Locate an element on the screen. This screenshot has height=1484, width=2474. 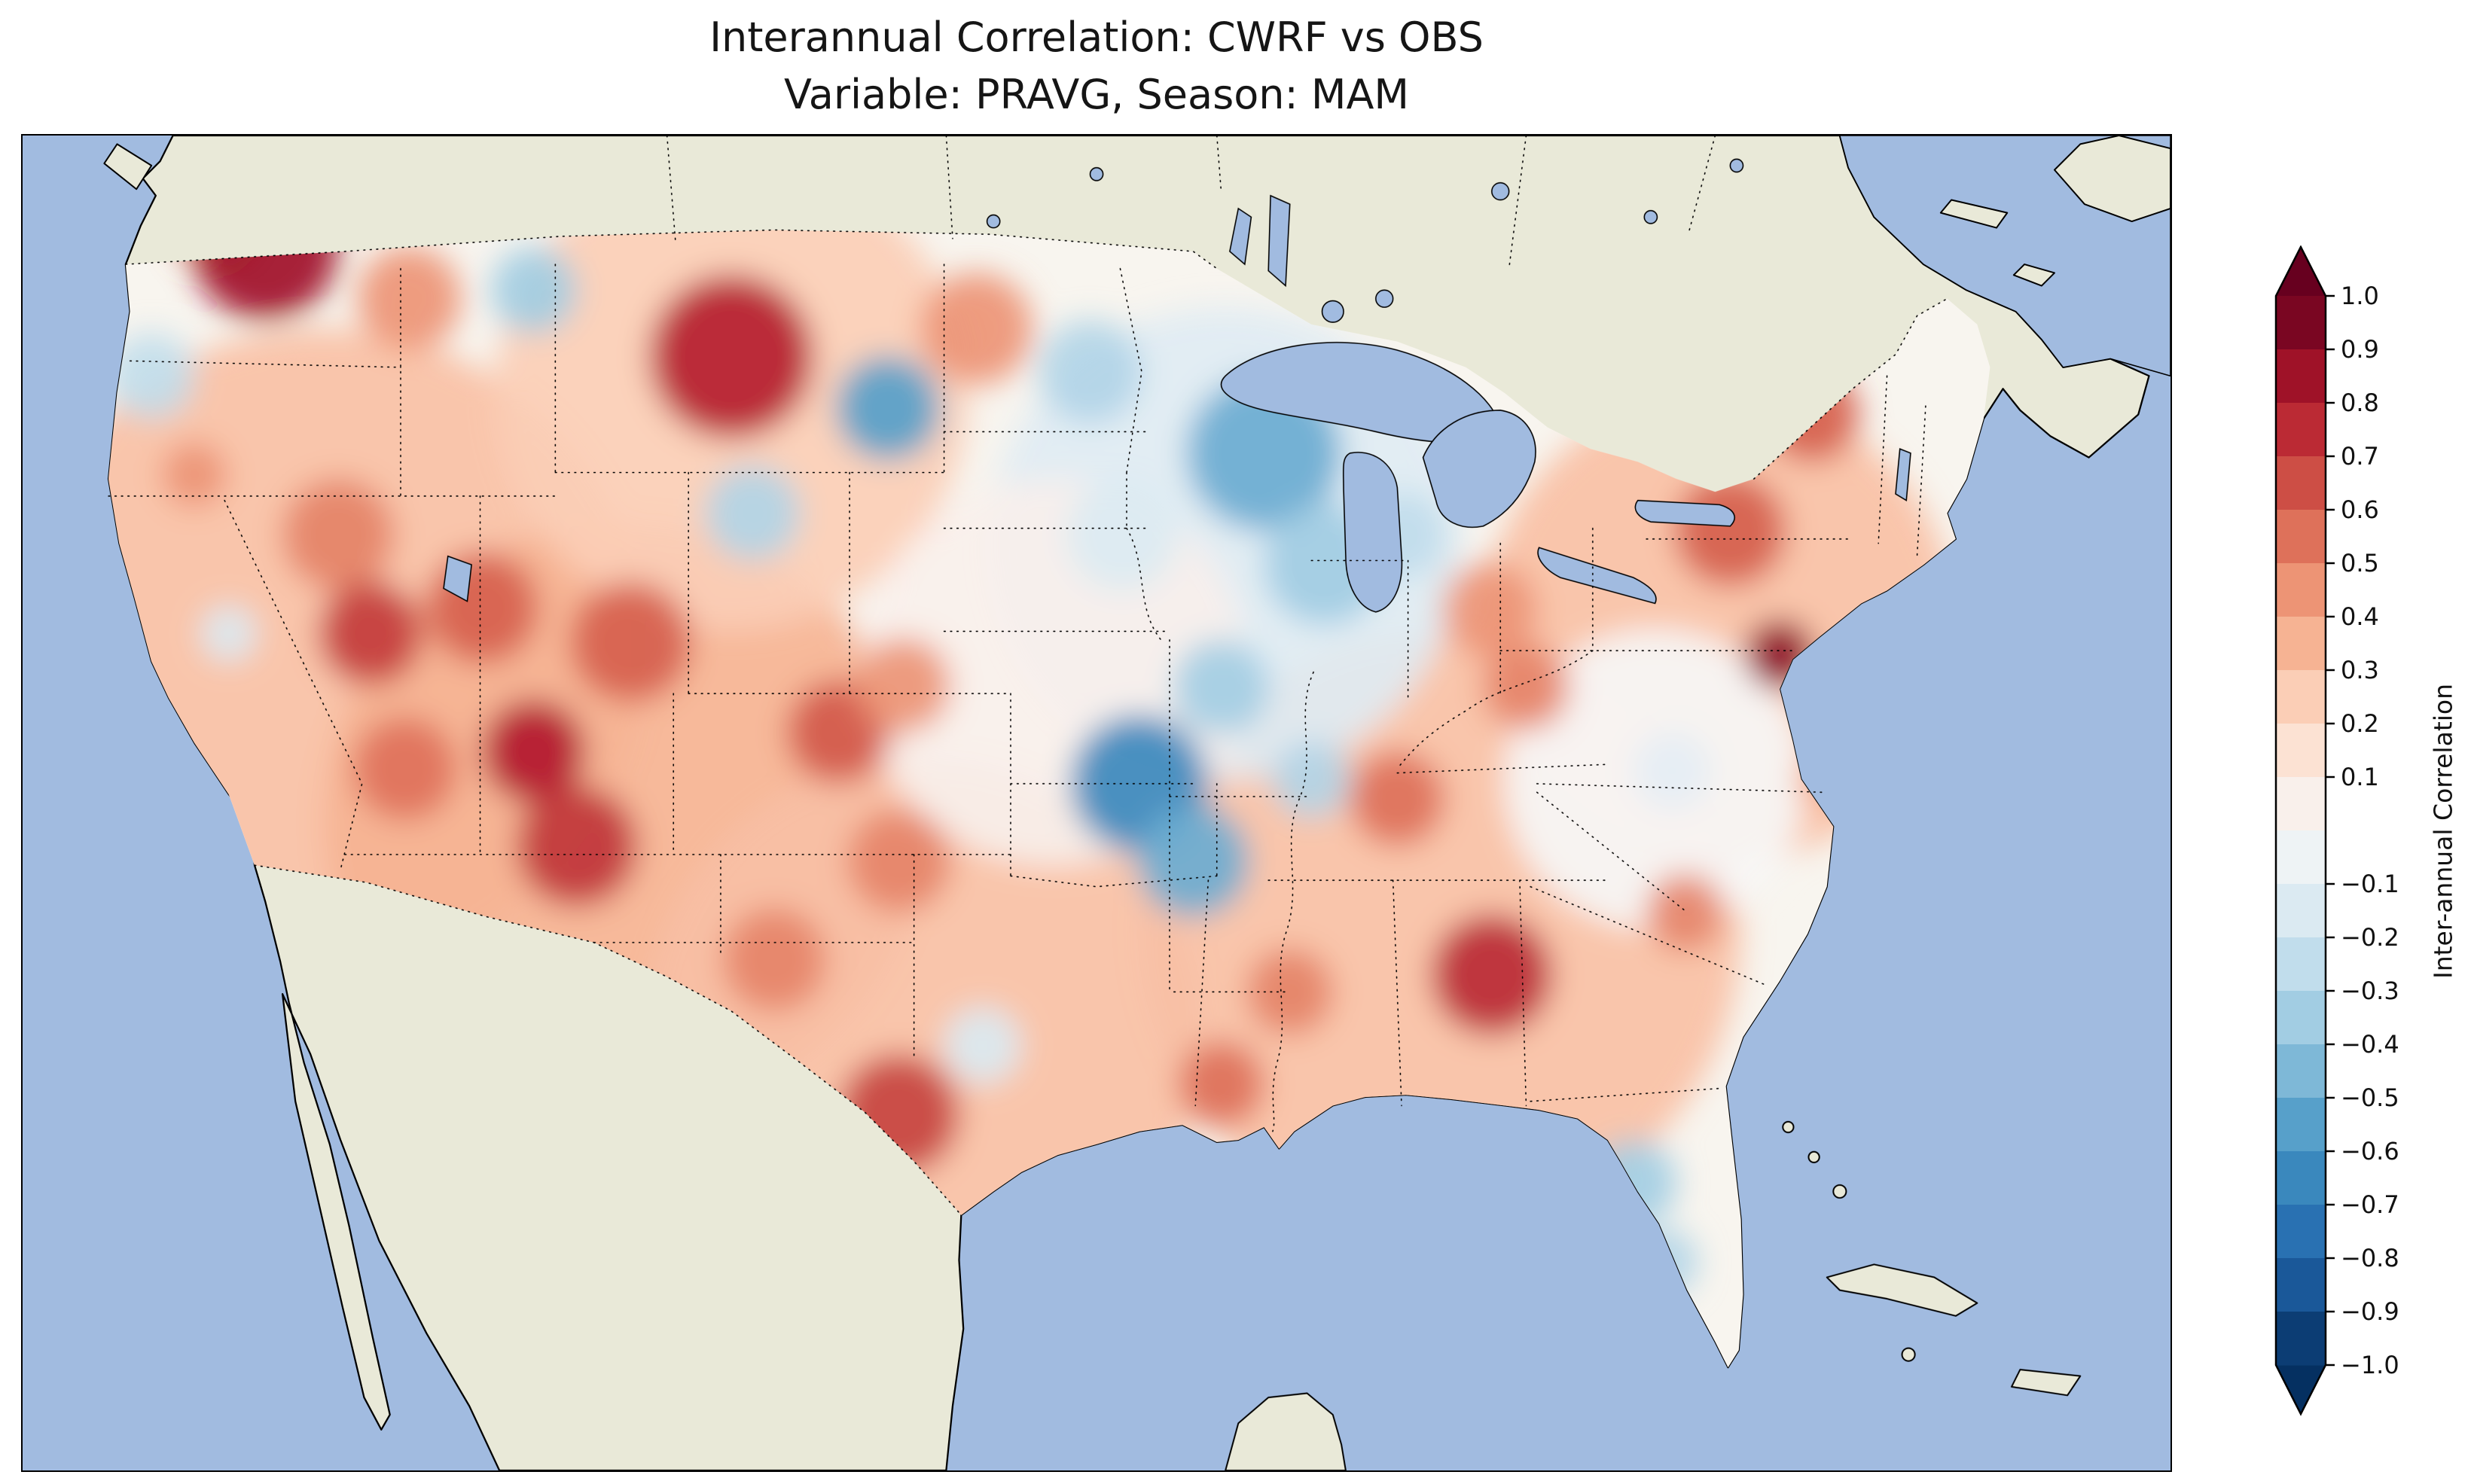
field-region-new-mexico-max is located at coordinates (576, 846).